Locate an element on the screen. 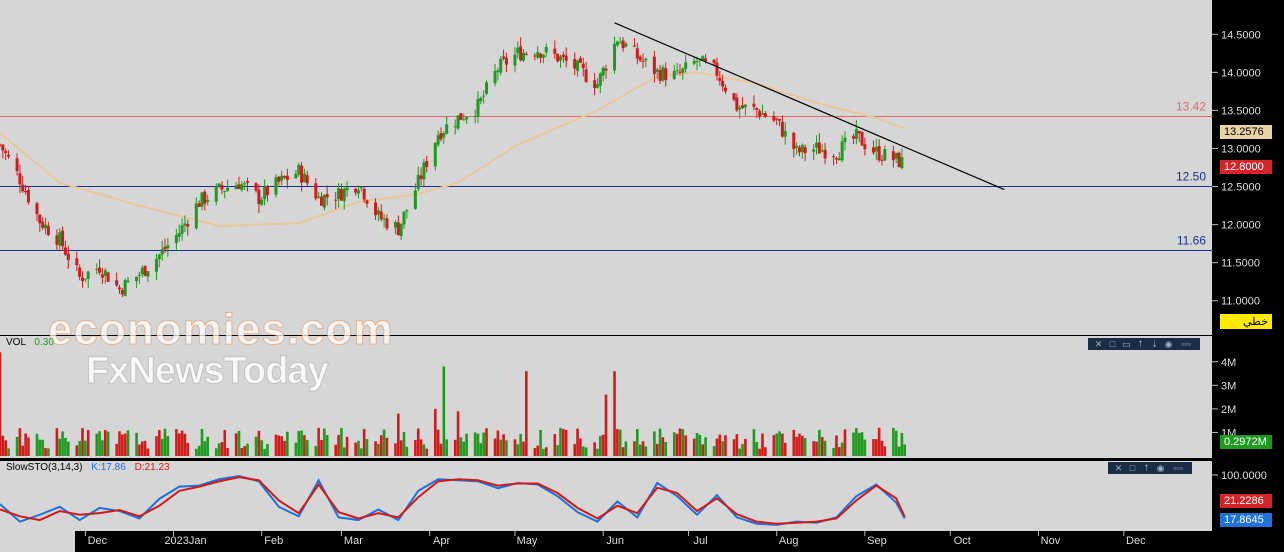  price-tick-label: 13.0000 is located at coordinates (1241, 149).